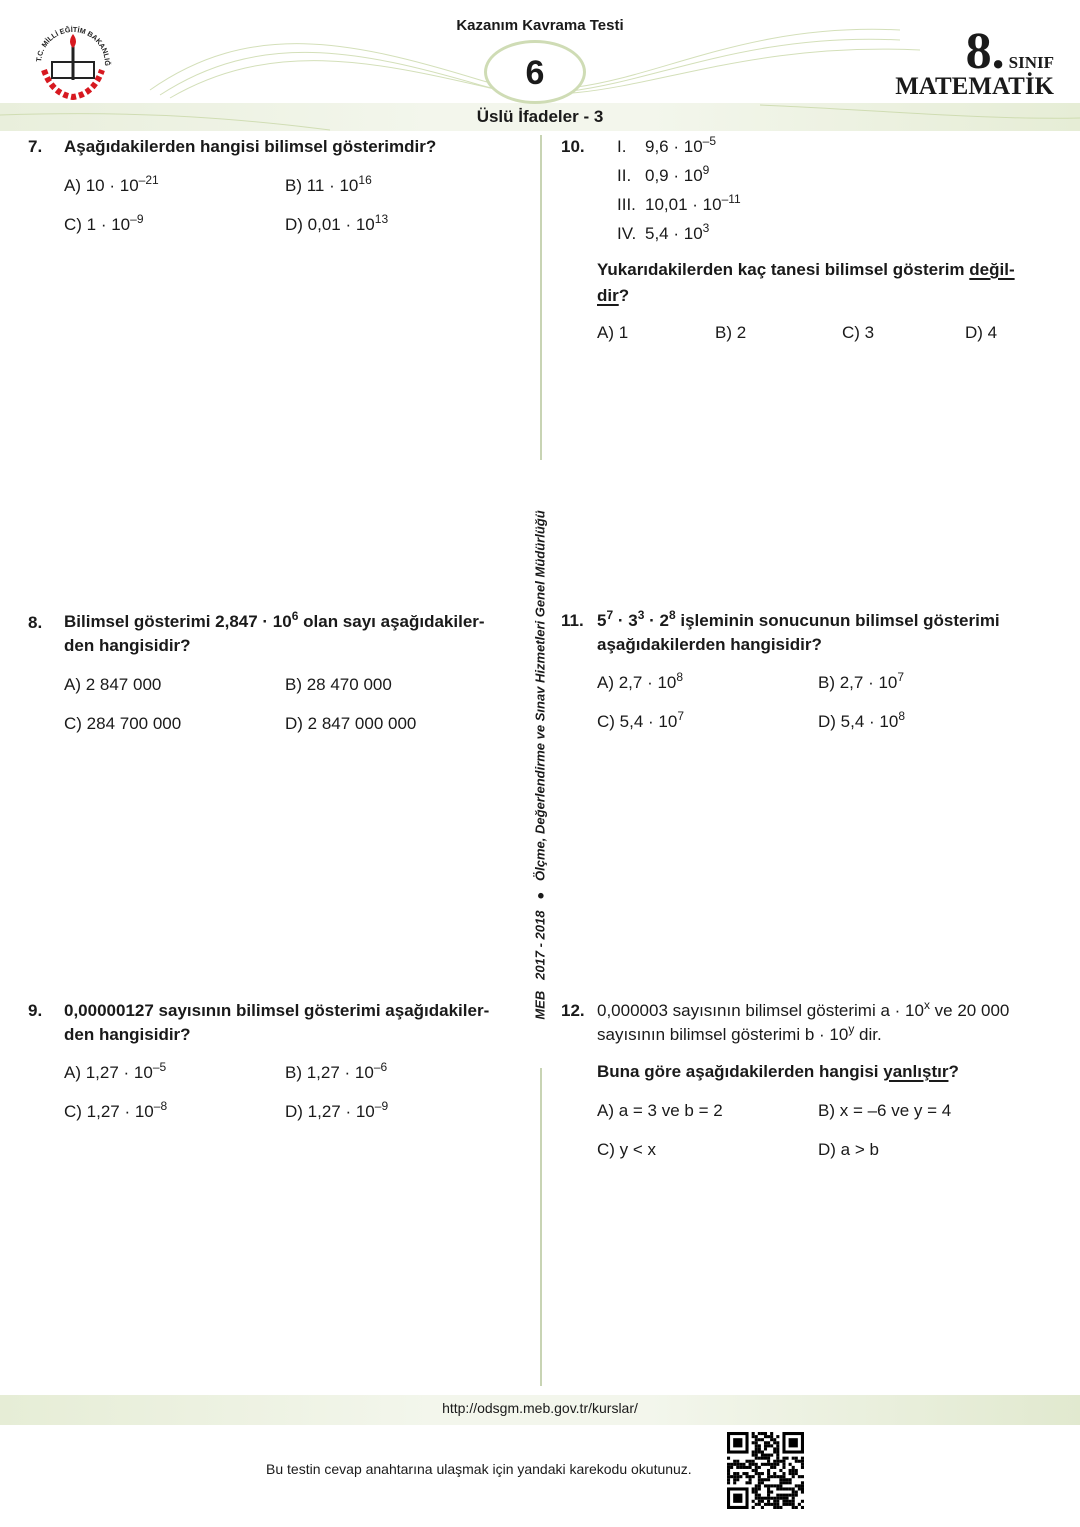  What do you see at coordinates (35, 622) in the screenshot?
I see `question-number: 8.` at bounding box center [35, 622].